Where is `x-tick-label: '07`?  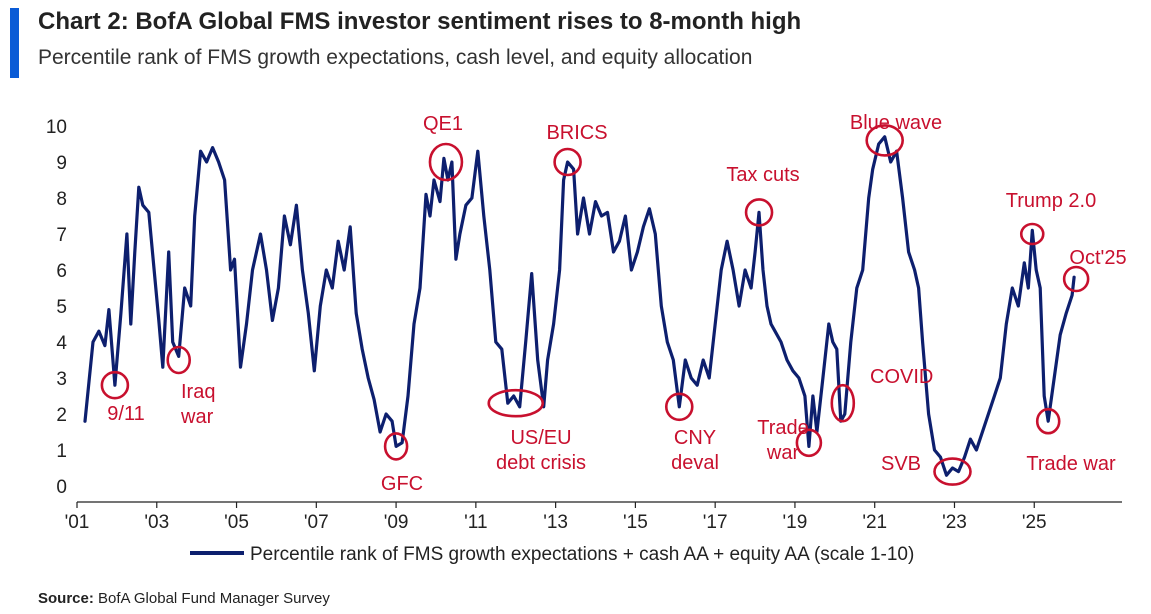
x-tick-label: '07 is located at coordinates (316, 522).